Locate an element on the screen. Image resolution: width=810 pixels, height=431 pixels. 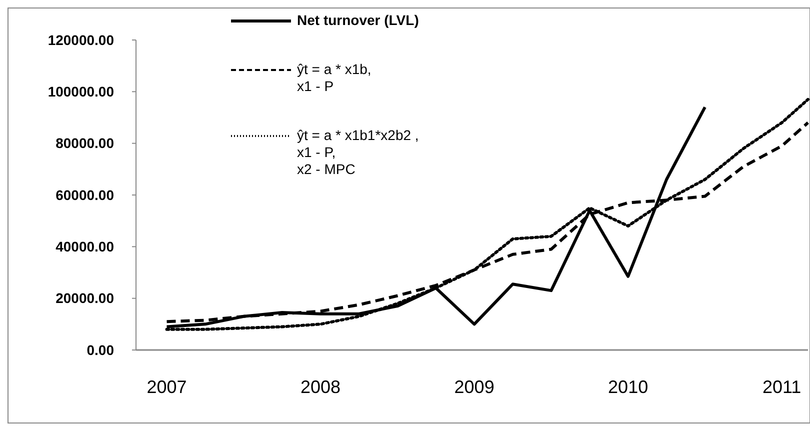
x-tick-label: 2011 is located at coordinates (782, 387).